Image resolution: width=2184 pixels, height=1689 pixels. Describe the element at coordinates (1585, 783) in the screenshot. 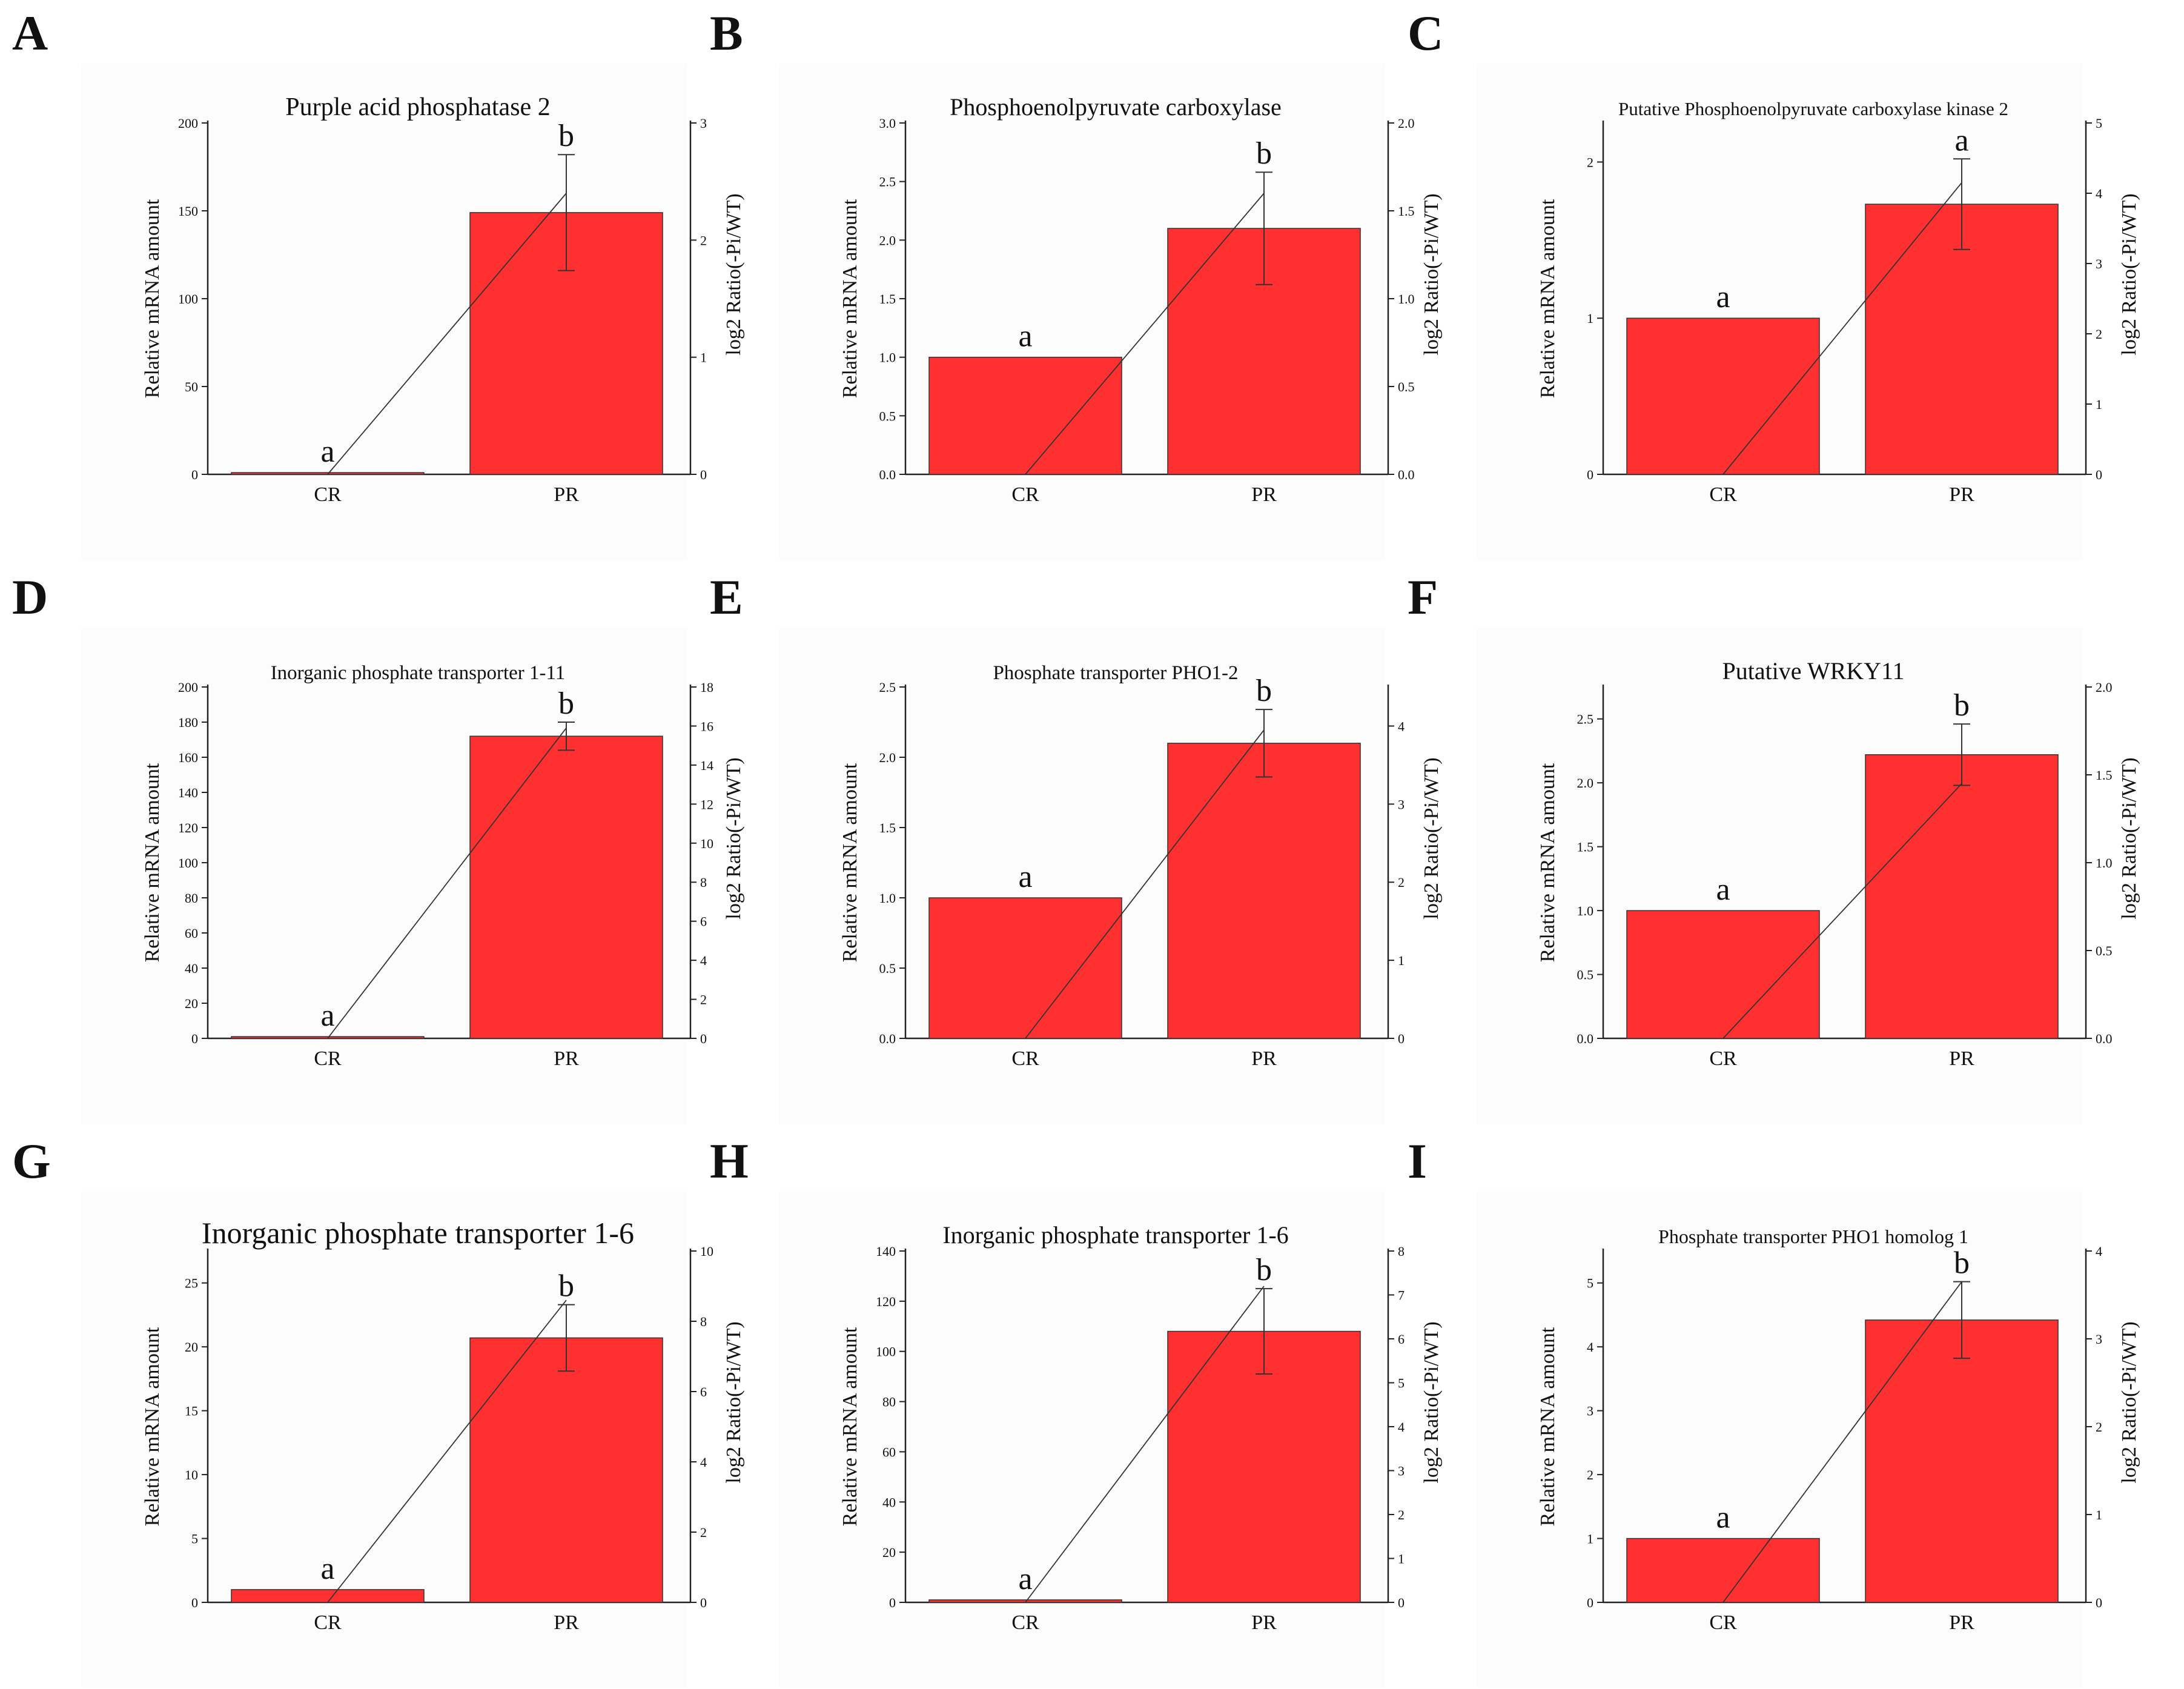

I see `y-tick-label: 2.0` at that location.